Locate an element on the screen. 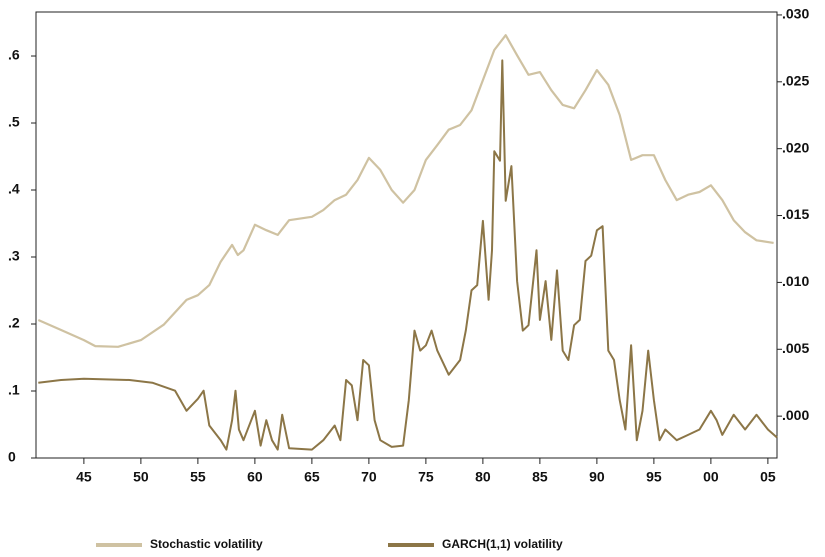  y-tick-label: .4 is located at coordinates (14, 189).